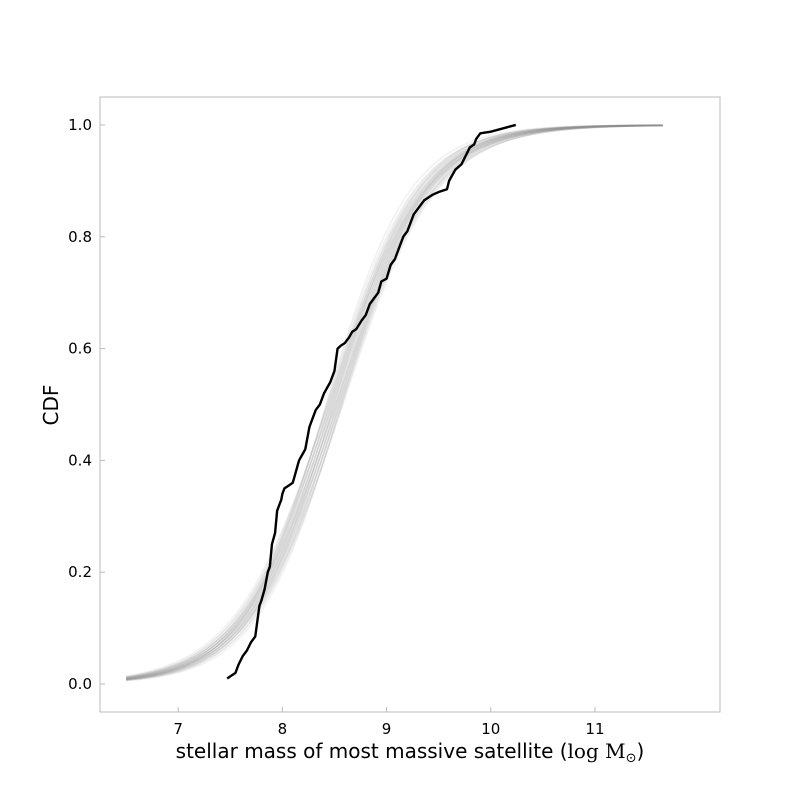 The image size is (800, 800). What do you see at coordinates (80, 460) in the screenshot?
I see `y-tick-label: 0.4` at bounding box center [80, 460].